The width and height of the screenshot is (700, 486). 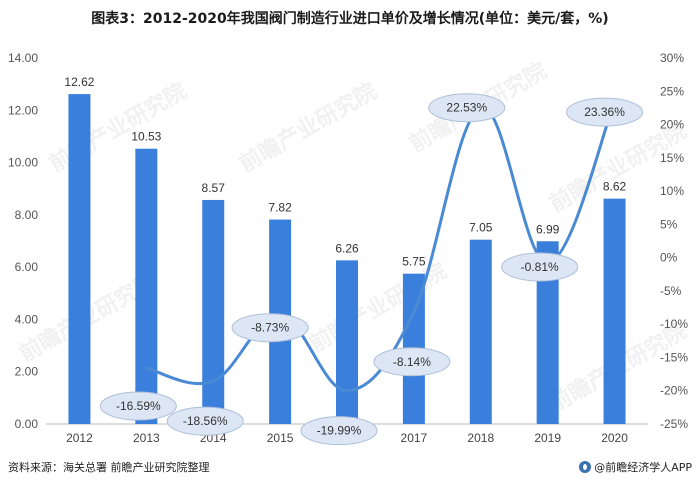 What do you see at coordinates (414, 262) in the screenshot?
I see `bar-value-label: 5.75` at bounding box center [414, 262].